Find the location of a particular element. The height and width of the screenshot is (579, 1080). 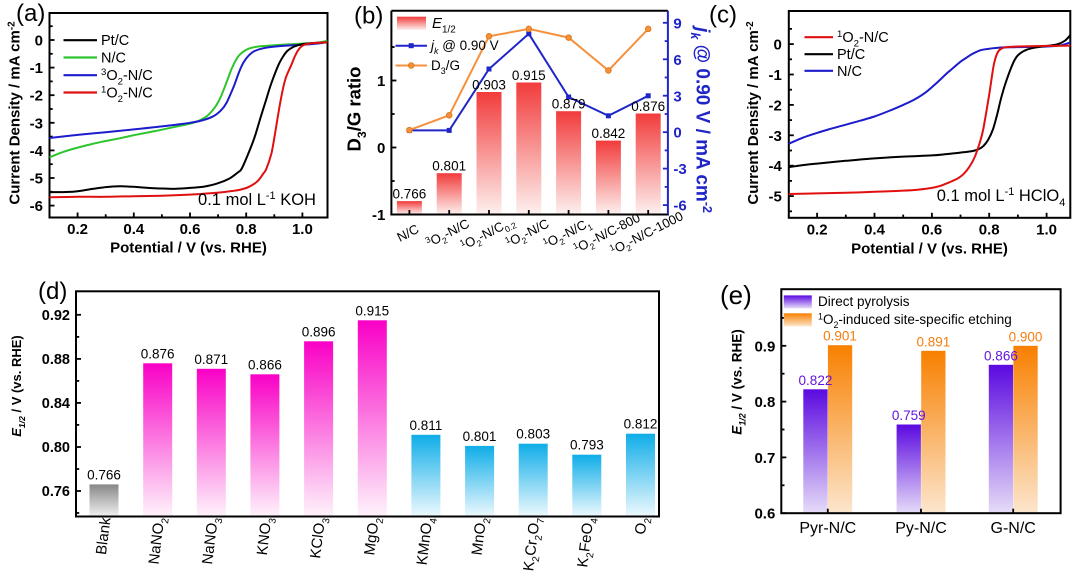

svg-text: K2FeO4 is located at coordinates (587, 542).